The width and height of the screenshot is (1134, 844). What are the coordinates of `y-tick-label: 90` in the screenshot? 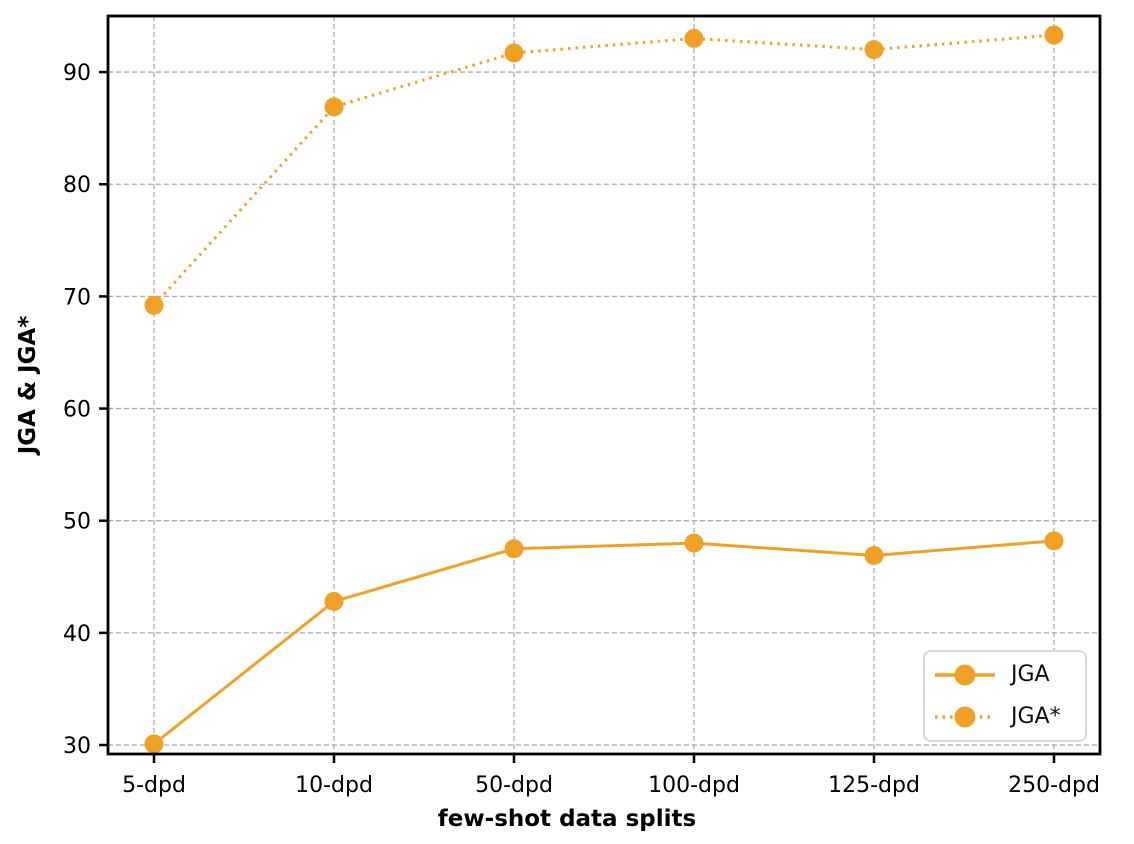 It's located at (77, 73).